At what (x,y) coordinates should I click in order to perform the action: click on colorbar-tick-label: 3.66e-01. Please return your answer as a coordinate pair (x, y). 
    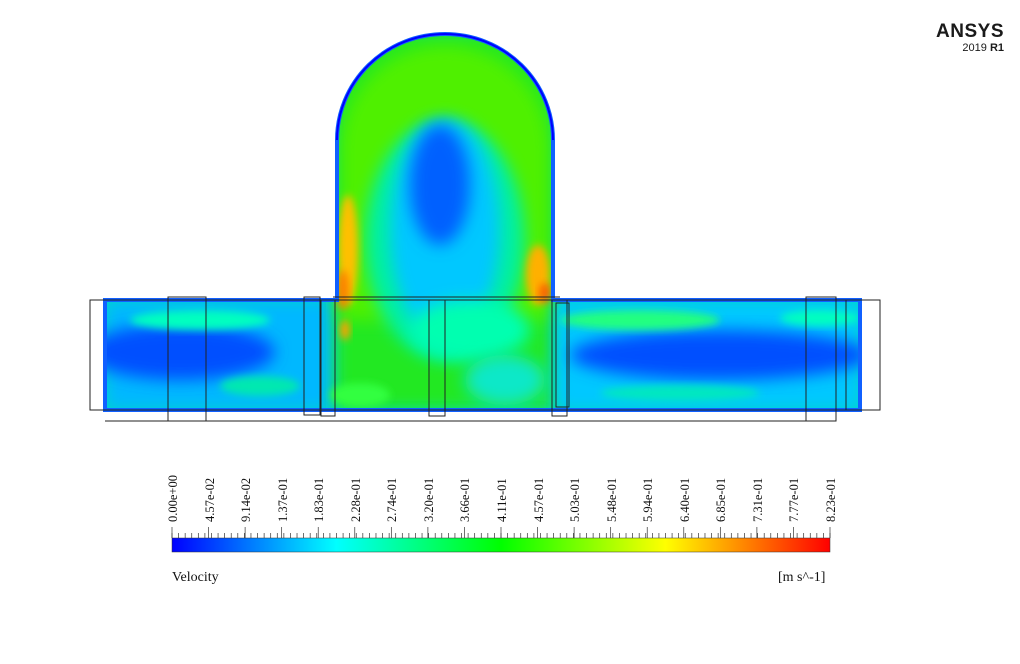
    Looking at the image, I should click on (465, 499).